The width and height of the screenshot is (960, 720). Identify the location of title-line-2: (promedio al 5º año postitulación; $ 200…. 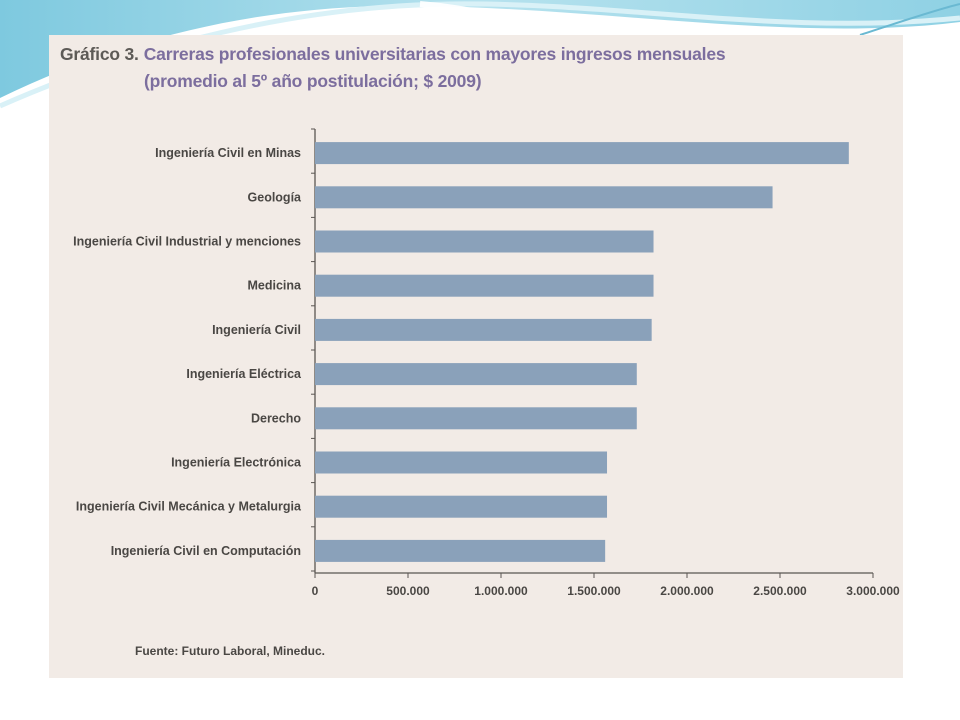
(313, 81).